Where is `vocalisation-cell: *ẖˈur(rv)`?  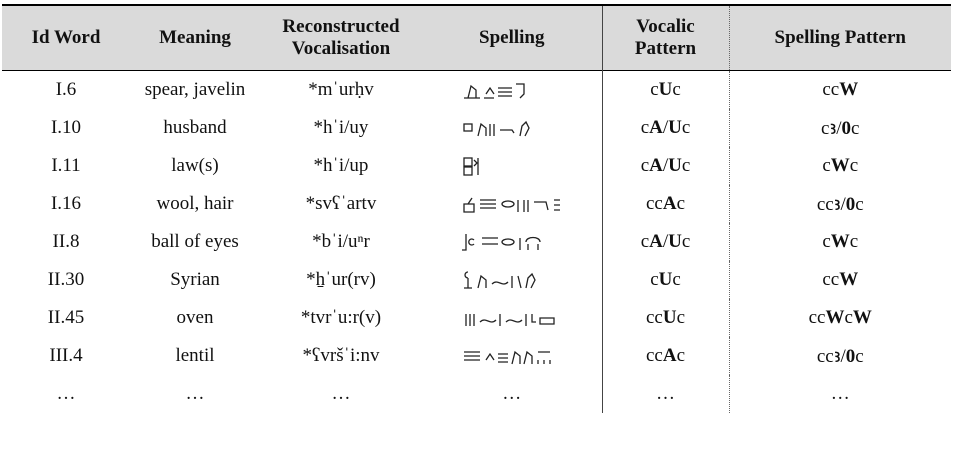
vocalisation-cell: *ẖˈur(rv) is located at coordinates (341, 279).